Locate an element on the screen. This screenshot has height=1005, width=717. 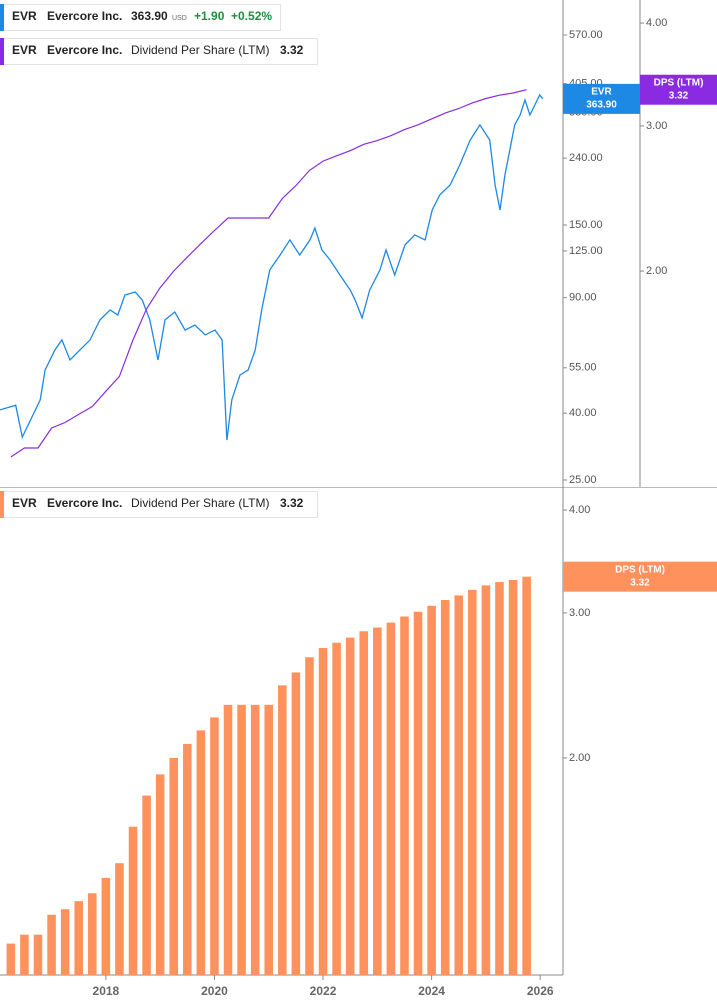
x-tick-label: 2018 is located at coordinates (106, 991).